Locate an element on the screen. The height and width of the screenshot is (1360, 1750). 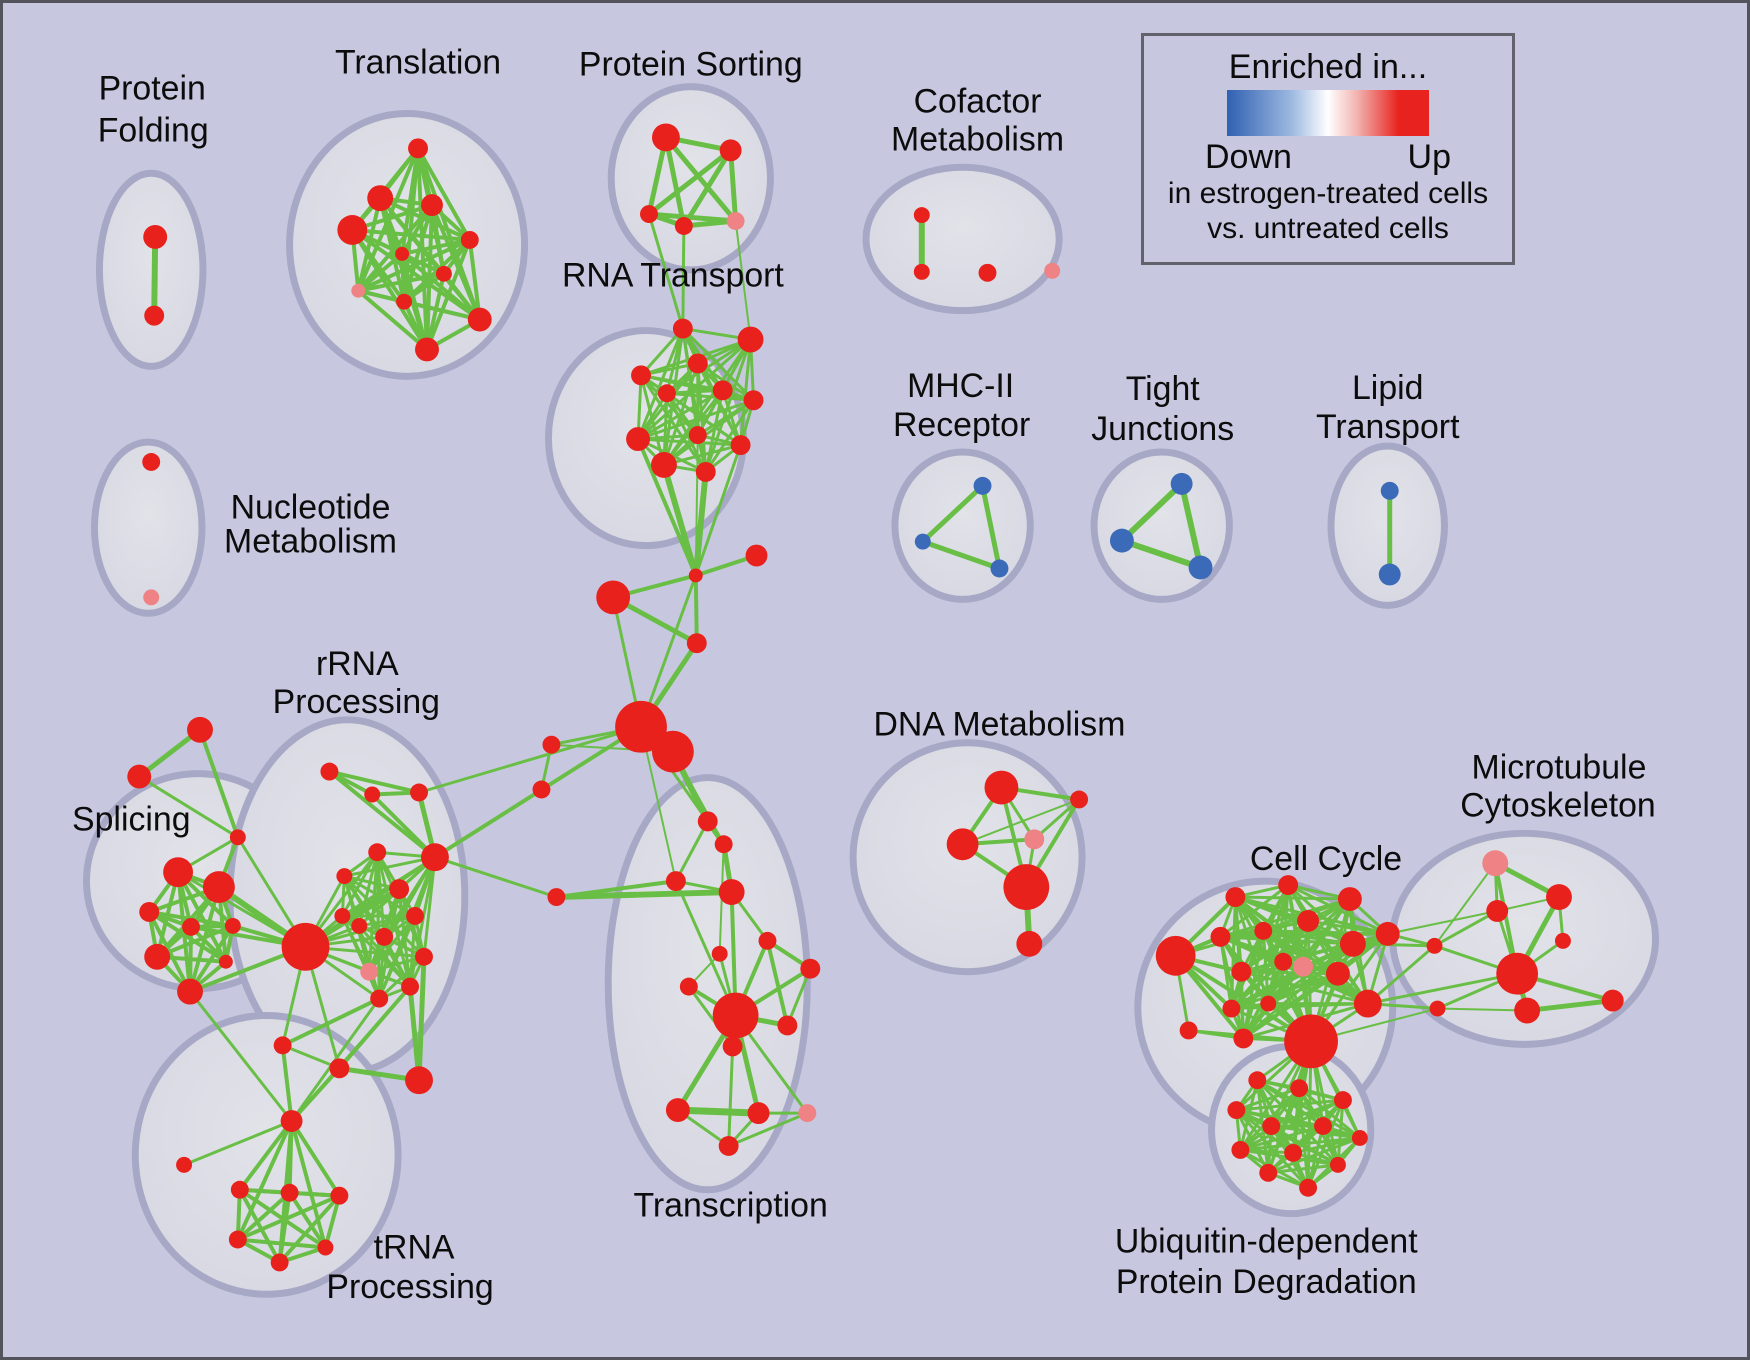
node-mt5 is located at coordinates (1562, 940).